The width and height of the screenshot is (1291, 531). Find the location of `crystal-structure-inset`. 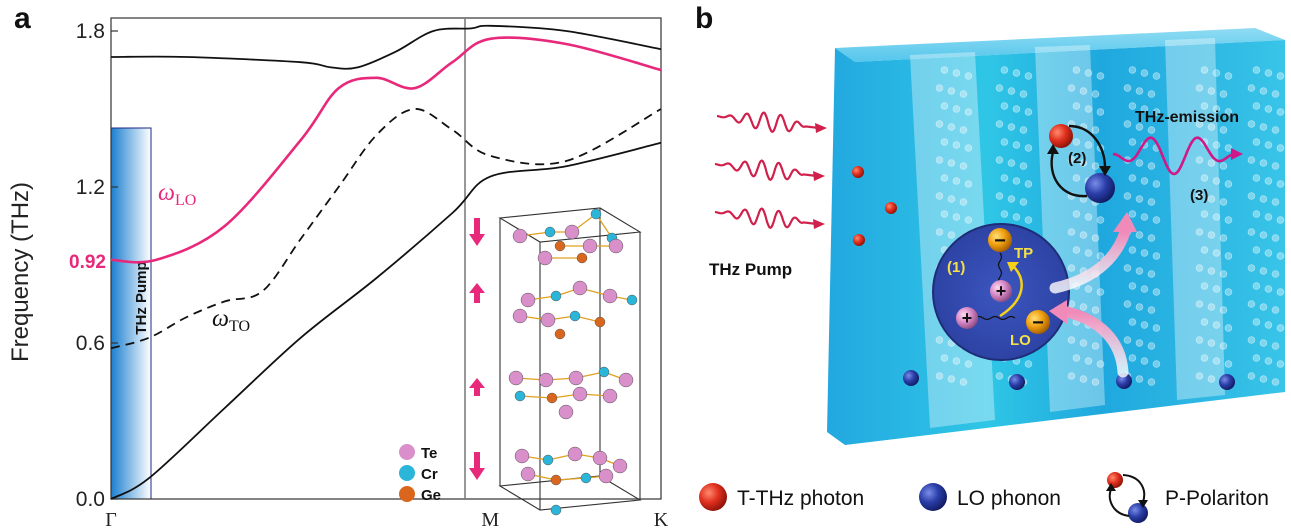

crystal-structure-inset is located at coordinates (555, 361).